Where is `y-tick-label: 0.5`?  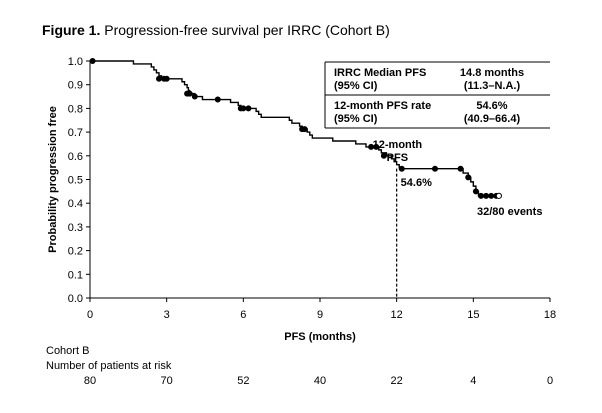
y-tick-label: 0.5 is located at coordinates (75, 181).